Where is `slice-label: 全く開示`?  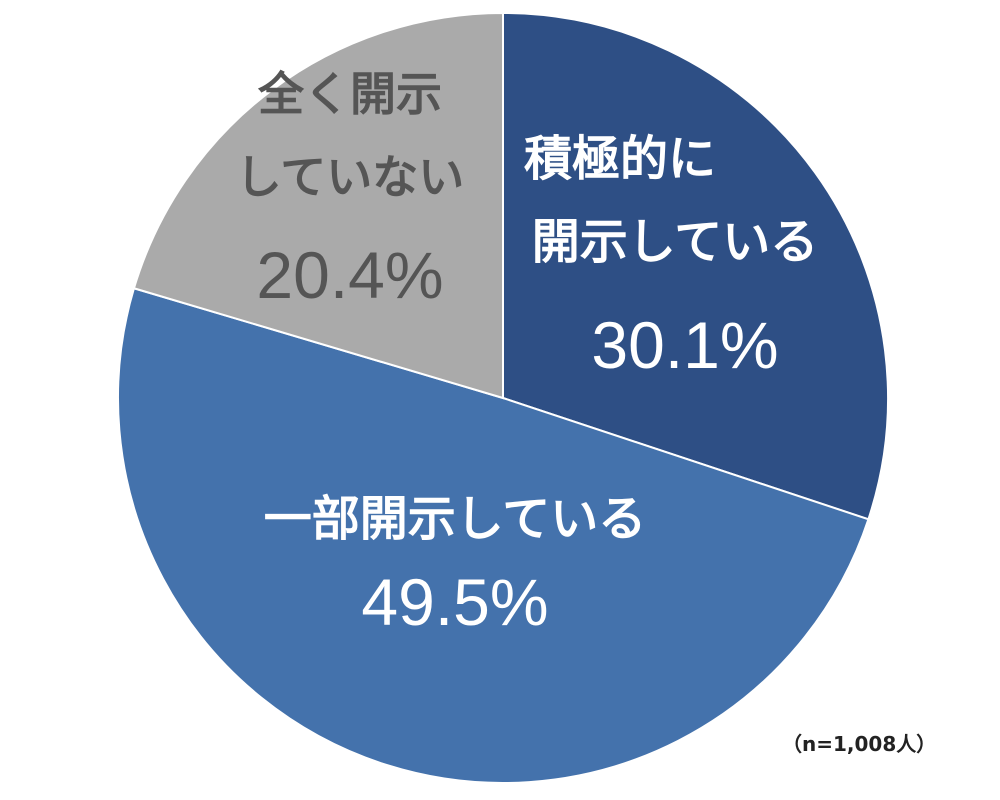 slice-label: 全く開示 is located at coordinates (349, 94).